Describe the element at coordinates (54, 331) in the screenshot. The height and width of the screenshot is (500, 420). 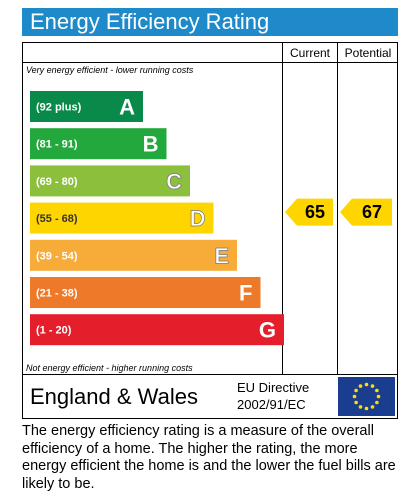
I see `band-range-g: (1 - 20)` at that location.